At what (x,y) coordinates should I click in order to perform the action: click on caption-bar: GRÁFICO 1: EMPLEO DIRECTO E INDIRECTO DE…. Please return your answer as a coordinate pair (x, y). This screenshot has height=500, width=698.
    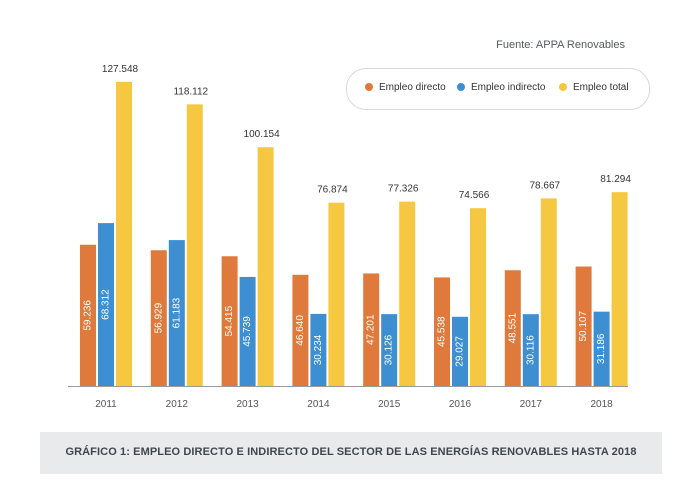
    Looking at the image, I should click on (351, 453).